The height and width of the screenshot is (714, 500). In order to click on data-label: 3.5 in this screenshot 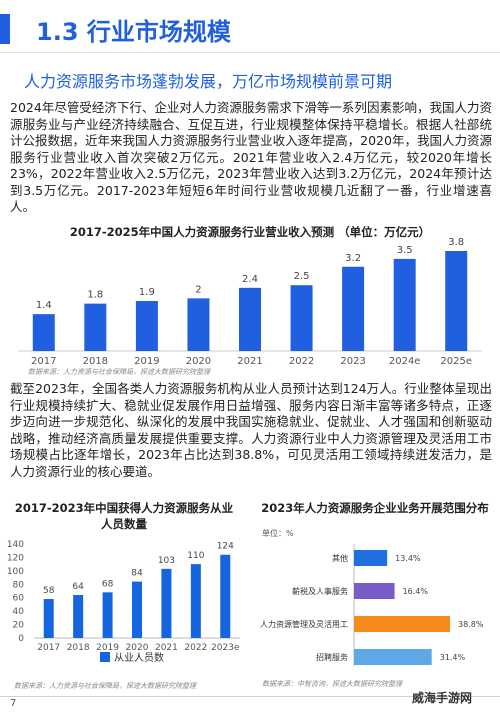, I will do `click(405, 250)`.